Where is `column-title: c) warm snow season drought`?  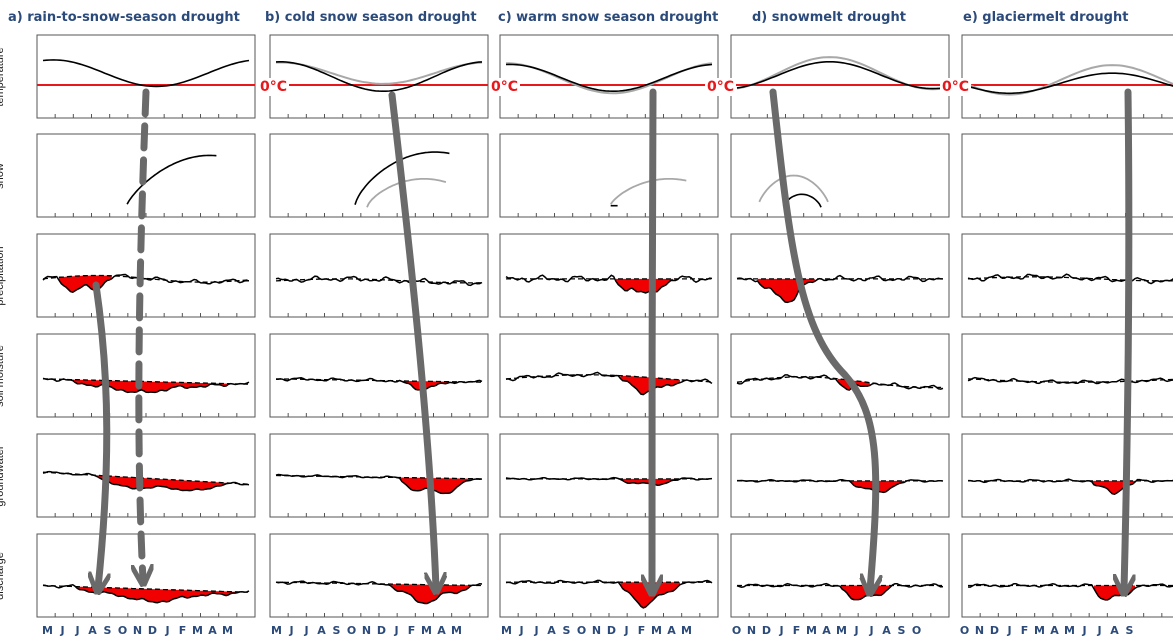
column-title: c) warm snow season drought is located at coordinates (608, 17).